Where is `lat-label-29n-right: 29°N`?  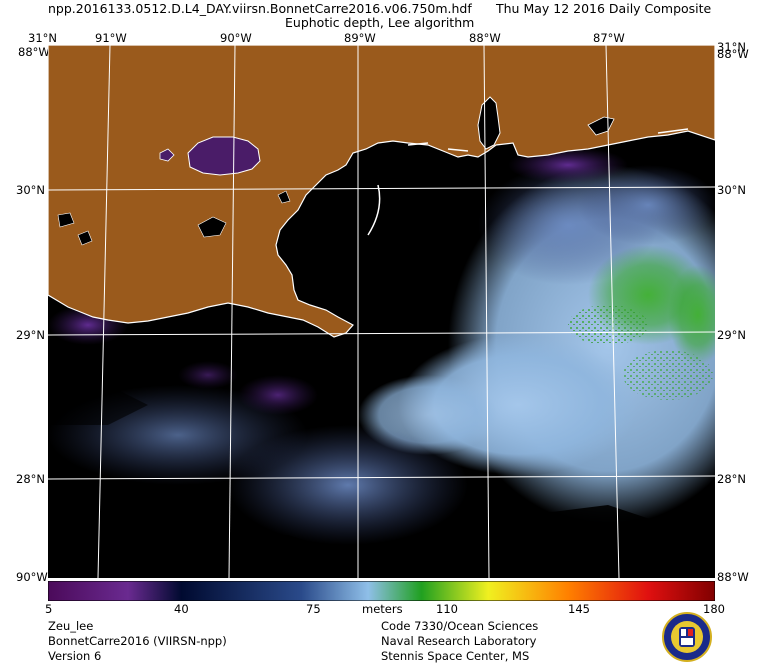 lat-label-29n-right: 29°N is located at coordinates (731, 335).